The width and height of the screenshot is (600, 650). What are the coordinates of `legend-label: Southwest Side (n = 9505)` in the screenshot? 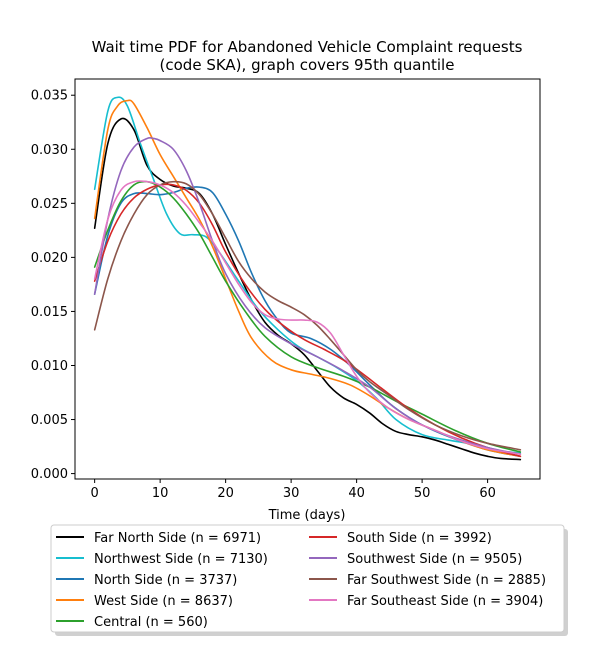 It's located at (434, 559).